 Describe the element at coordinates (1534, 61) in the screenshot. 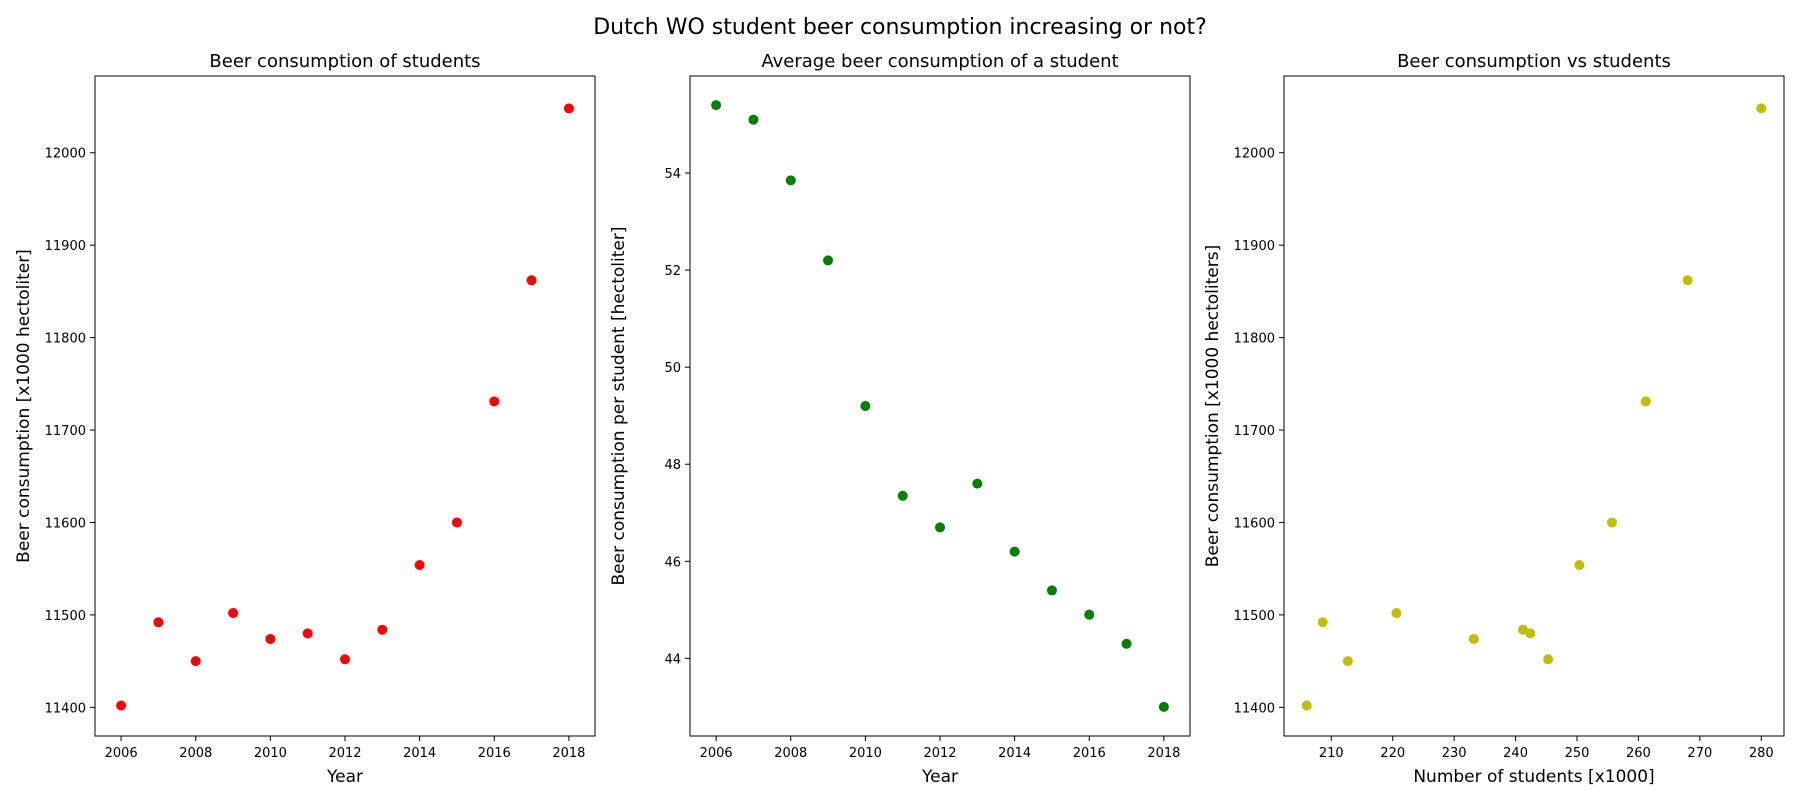

I see `panel-title: Beer consumption vs students` at that location.